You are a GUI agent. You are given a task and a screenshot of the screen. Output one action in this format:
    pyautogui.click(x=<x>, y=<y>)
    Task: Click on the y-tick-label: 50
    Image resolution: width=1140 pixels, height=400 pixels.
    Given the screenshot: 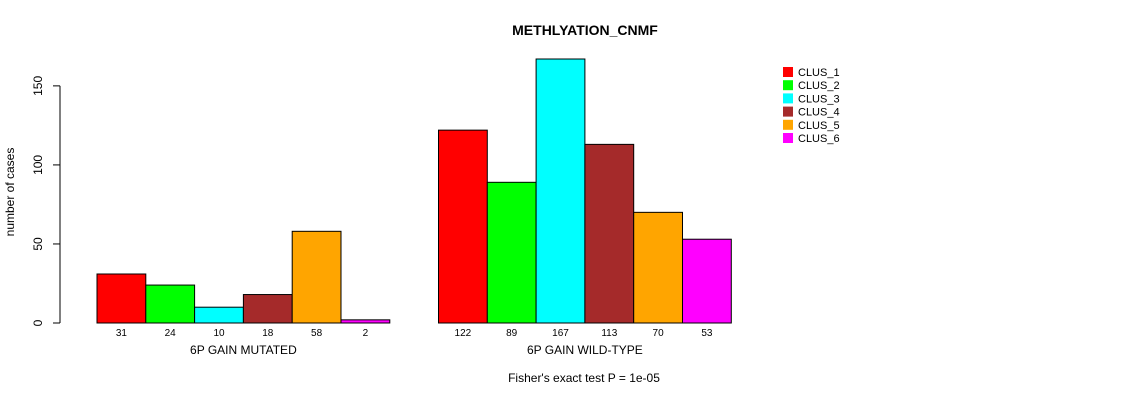 What is the action you would take?
    pyautogui.click(x=38, y=244)
    